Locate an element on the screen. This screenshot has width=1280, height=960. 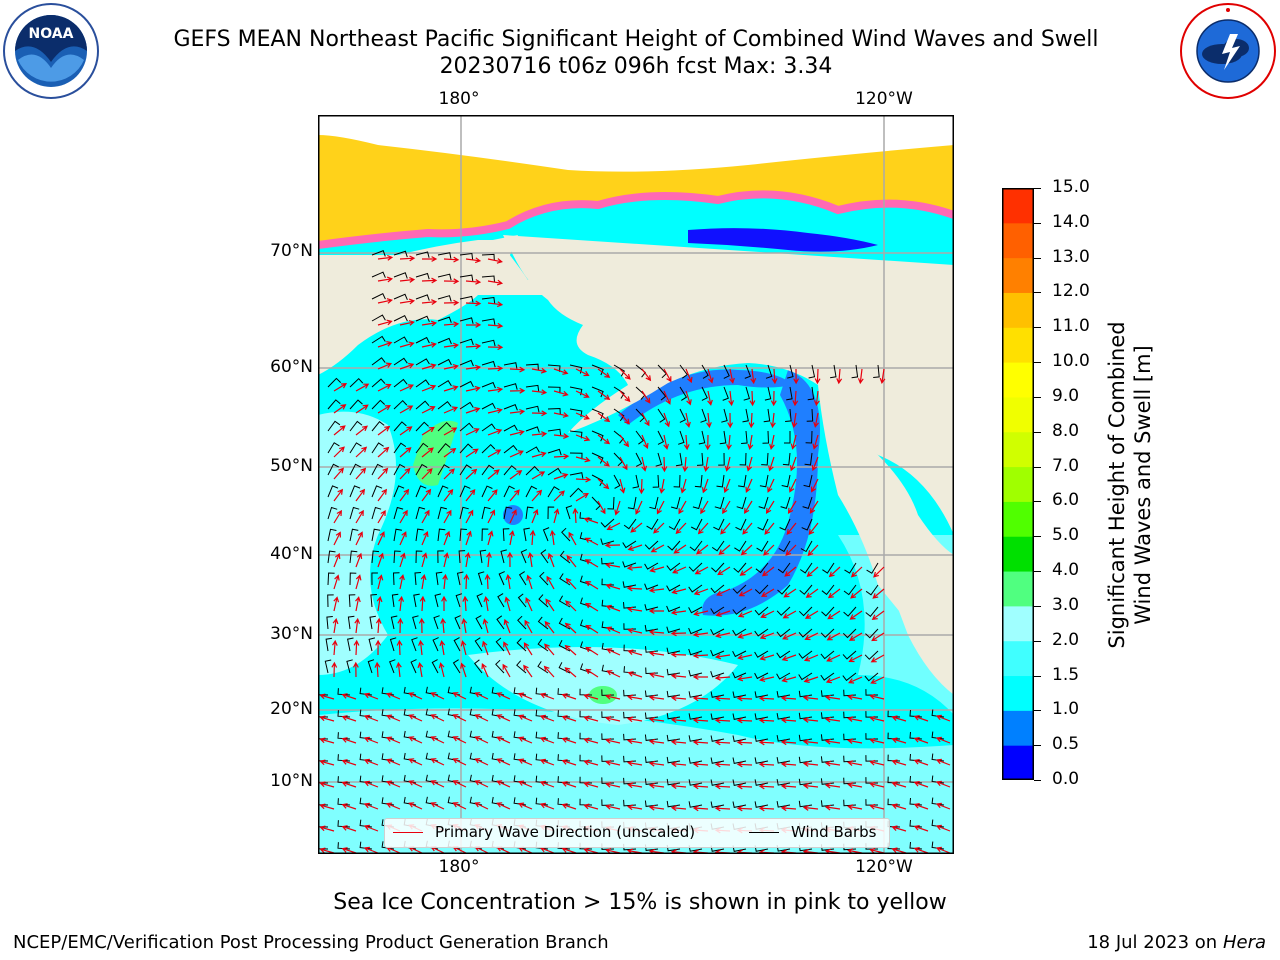
colorbar-tick-mark is located at coordinates (1037, 223).